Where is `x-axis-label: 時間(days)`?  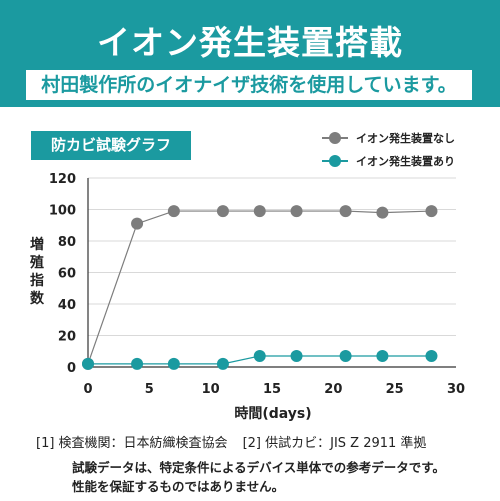
x-axis-label: 時間(days) is located at coordinates (273, 414).